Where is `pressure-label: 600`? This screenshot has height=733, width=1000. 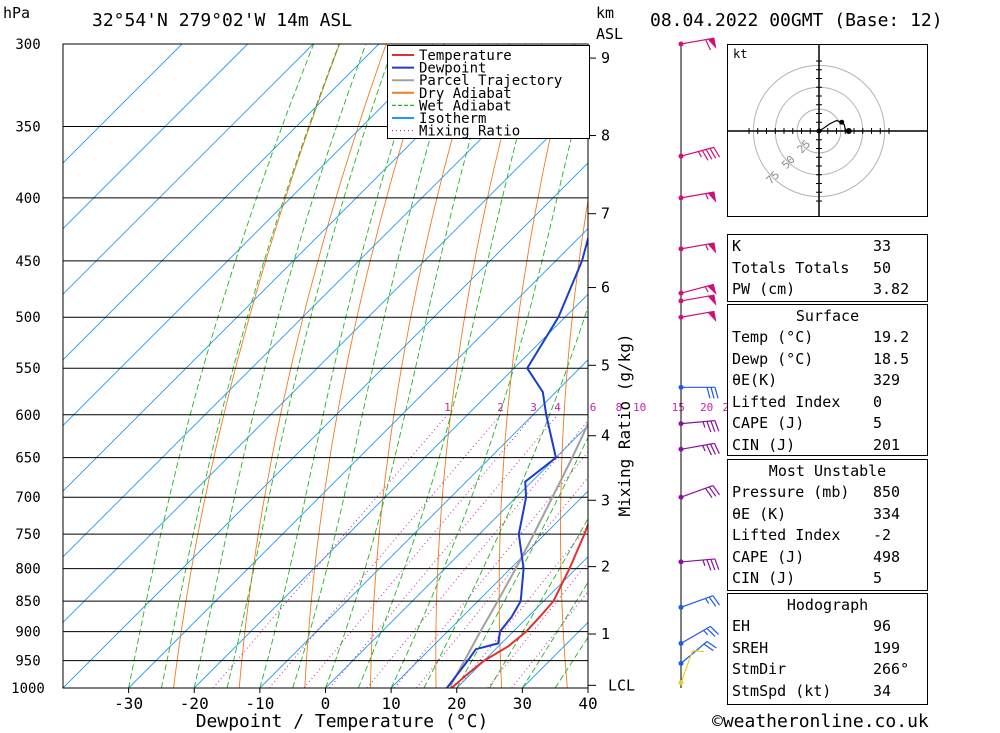 pressure-label: 600 is located at coordinates (27, 416).